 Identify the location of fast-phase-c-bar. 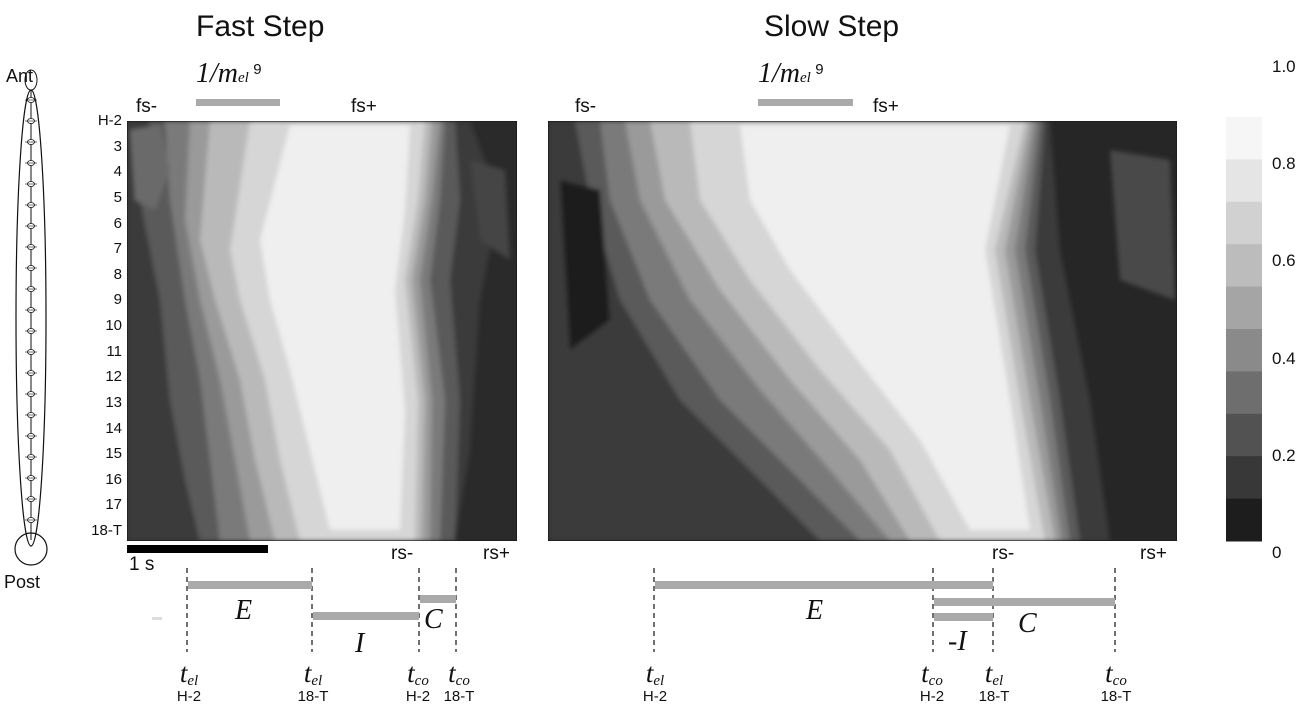
(438, 599).